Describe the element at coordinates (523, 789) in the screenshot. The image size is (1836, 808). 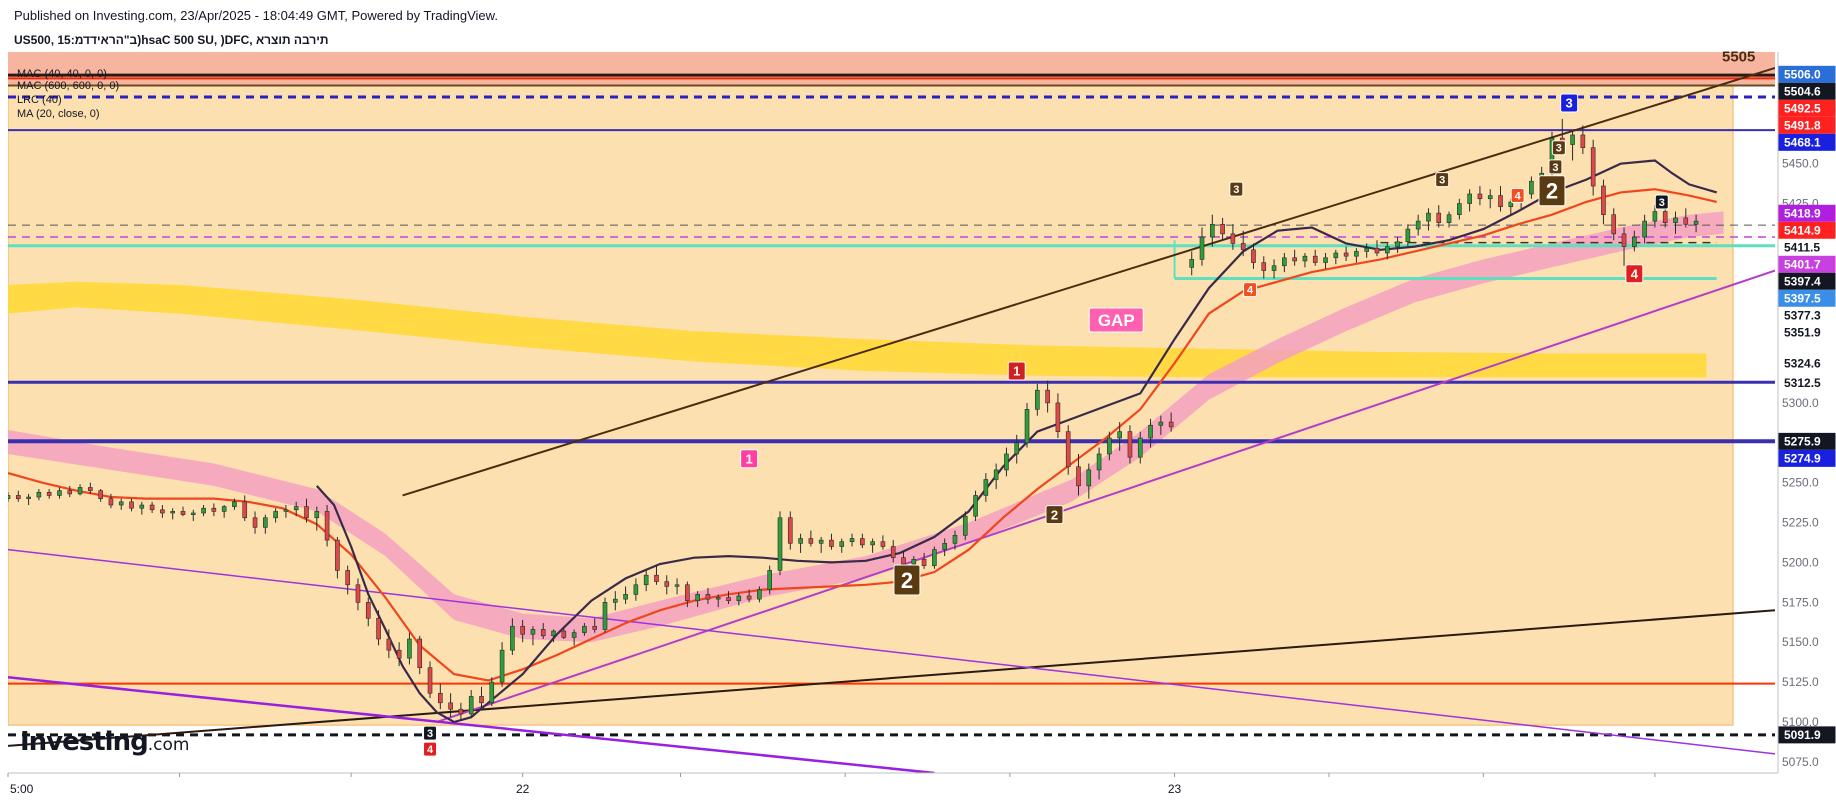
I see `time-tick-label: 22` at that location.